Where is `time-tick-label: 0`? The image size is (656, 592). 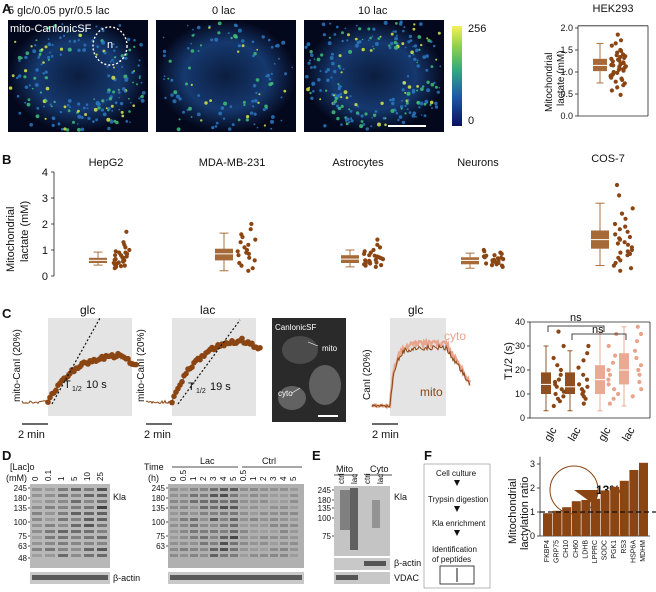
time-tick-label: 0 is located at coordinates (173, 478).